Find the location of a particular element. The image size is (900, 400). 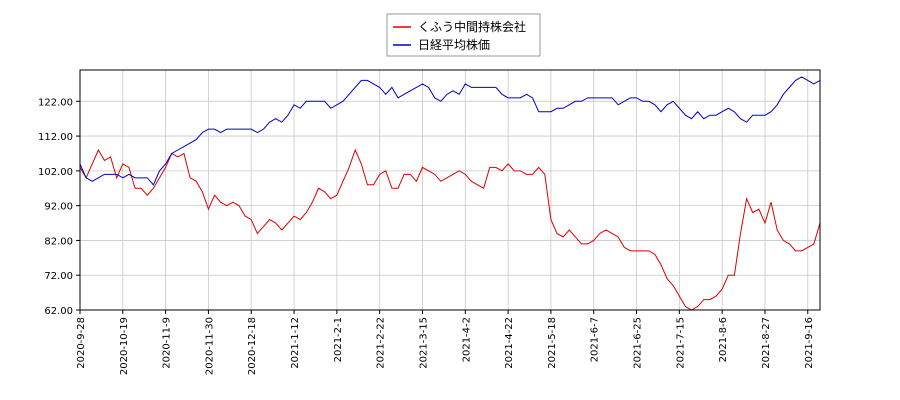

x-tick-label: 2021-4-2 is located at coordinates (466, 339).